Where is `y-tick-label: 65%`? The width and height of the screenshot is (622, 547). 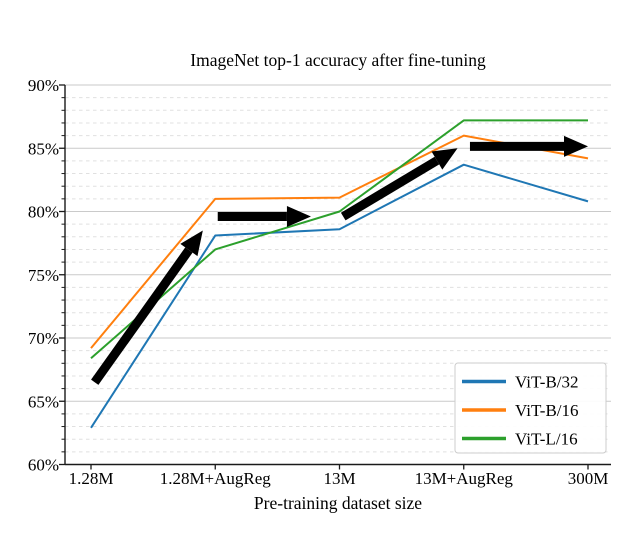
y-tick-label: 65% is located at coordinates (43, 401).